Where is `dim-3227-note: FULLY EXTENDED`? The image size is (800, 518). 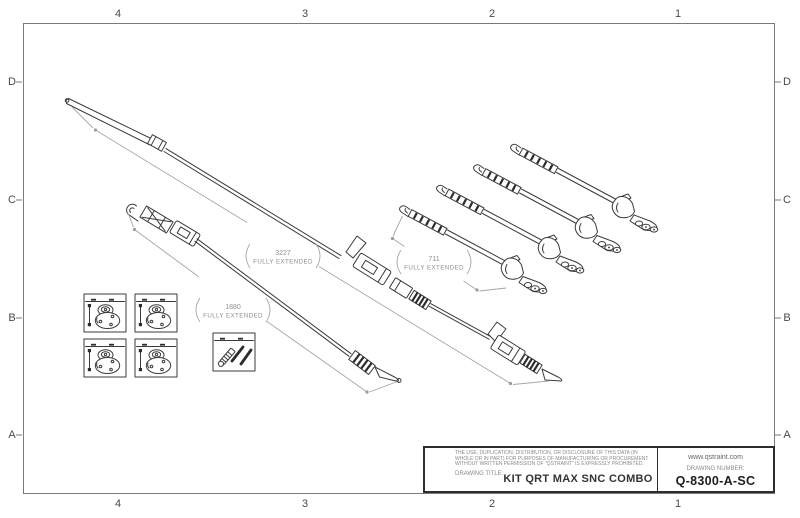
dim-3227-note: FULLY EXTENDED is located at coordinates (283, 262).